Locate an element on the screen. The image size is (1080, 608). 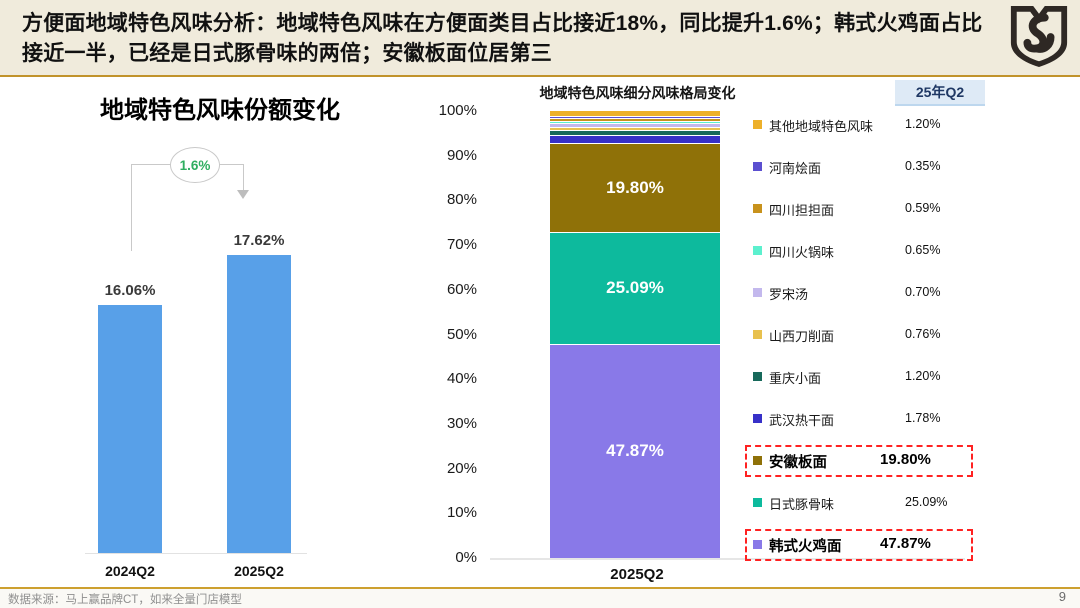
legend-value: 25.09% is located at coordinates (926, 502).